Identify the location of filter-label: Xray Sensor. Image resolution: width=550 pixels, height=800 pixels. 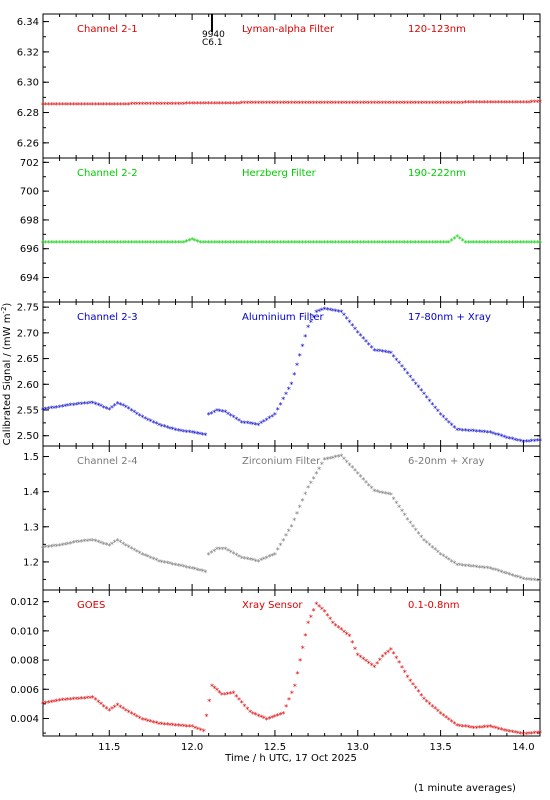
(272, 605).